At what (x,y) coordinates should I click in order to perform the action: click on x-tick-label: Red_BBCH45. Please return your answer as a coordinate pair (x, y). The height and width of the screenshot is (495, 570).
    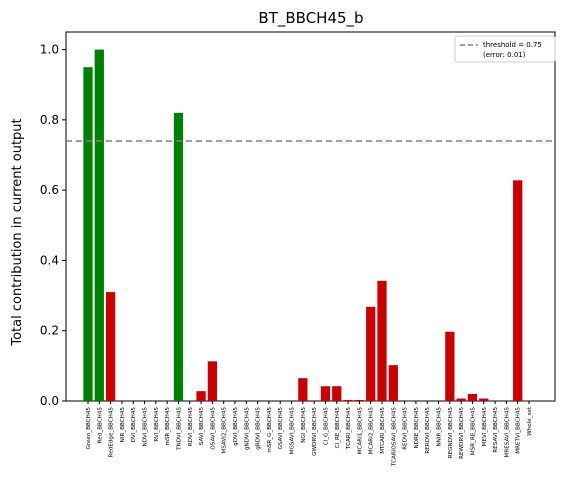
    Looking at the image, I should click on (100, 425).